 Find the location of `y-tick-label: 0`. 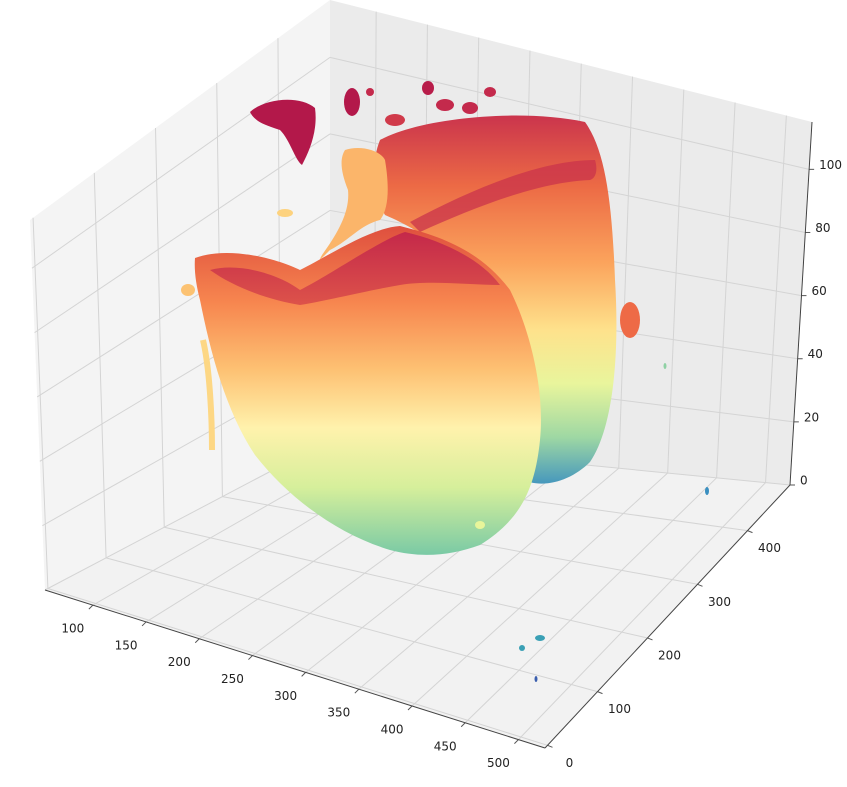

y-tick-label: 0 is located at coordinates (570, 763).